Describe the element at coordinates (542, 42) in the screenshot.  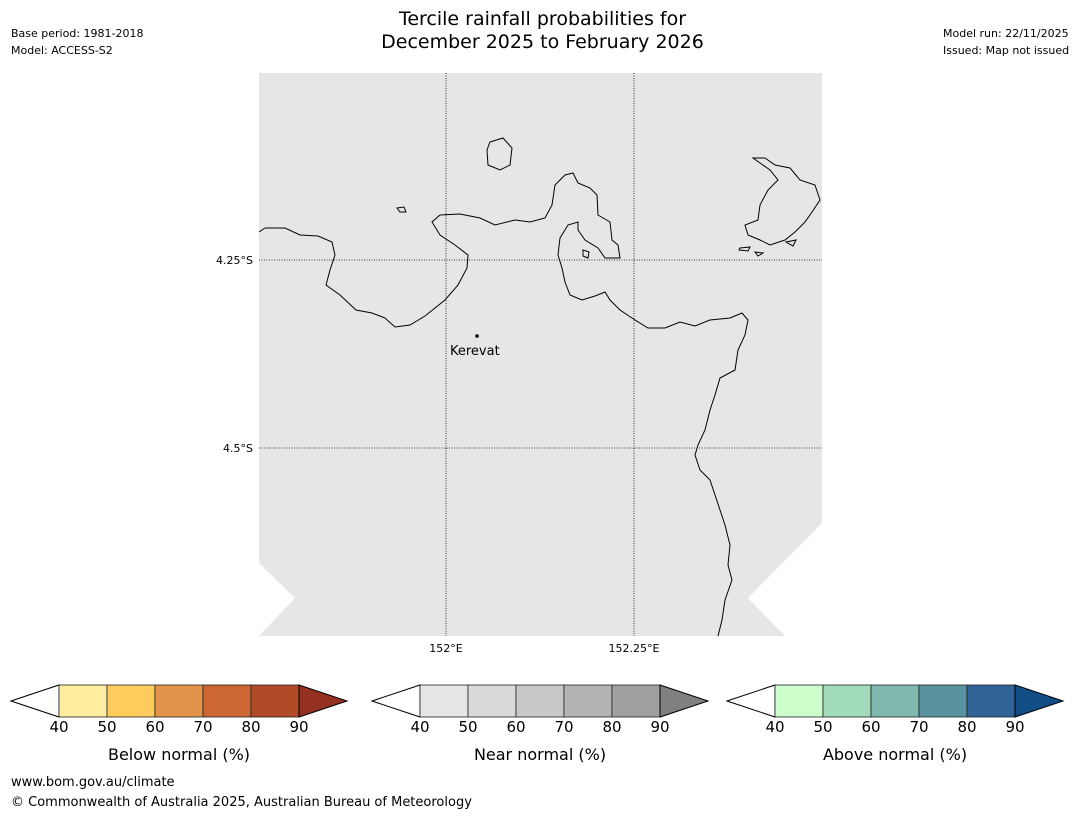
I see `title-line-2: December 2025 to February 2026` at that location.